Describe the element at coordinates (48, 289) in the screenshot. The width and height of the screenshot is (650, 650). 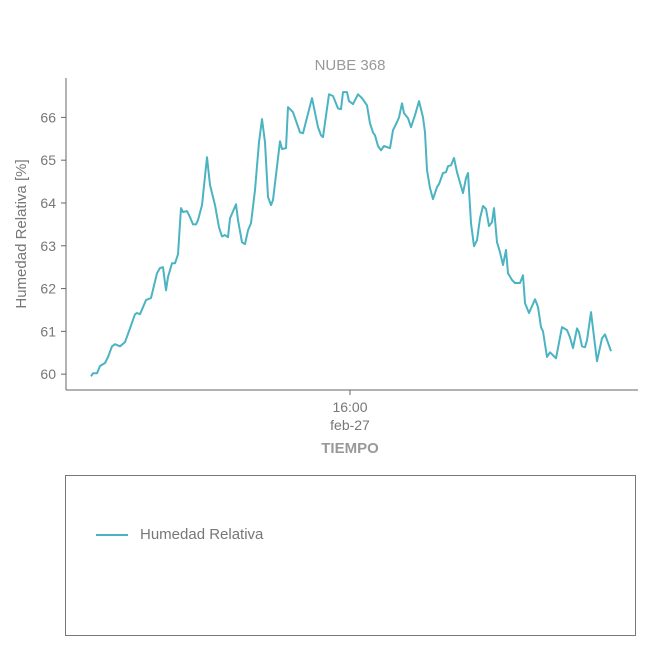
I see `y-tick-label: 62` at that location.